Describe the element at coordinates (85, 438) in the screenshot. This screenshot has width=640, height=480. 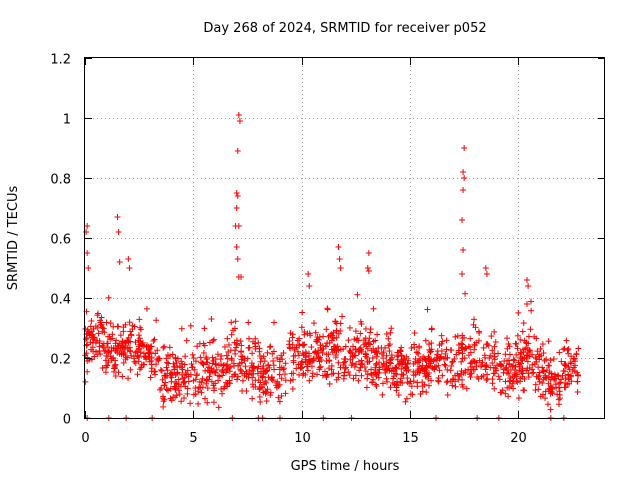
I see `x-tick-label: 0` at that location.